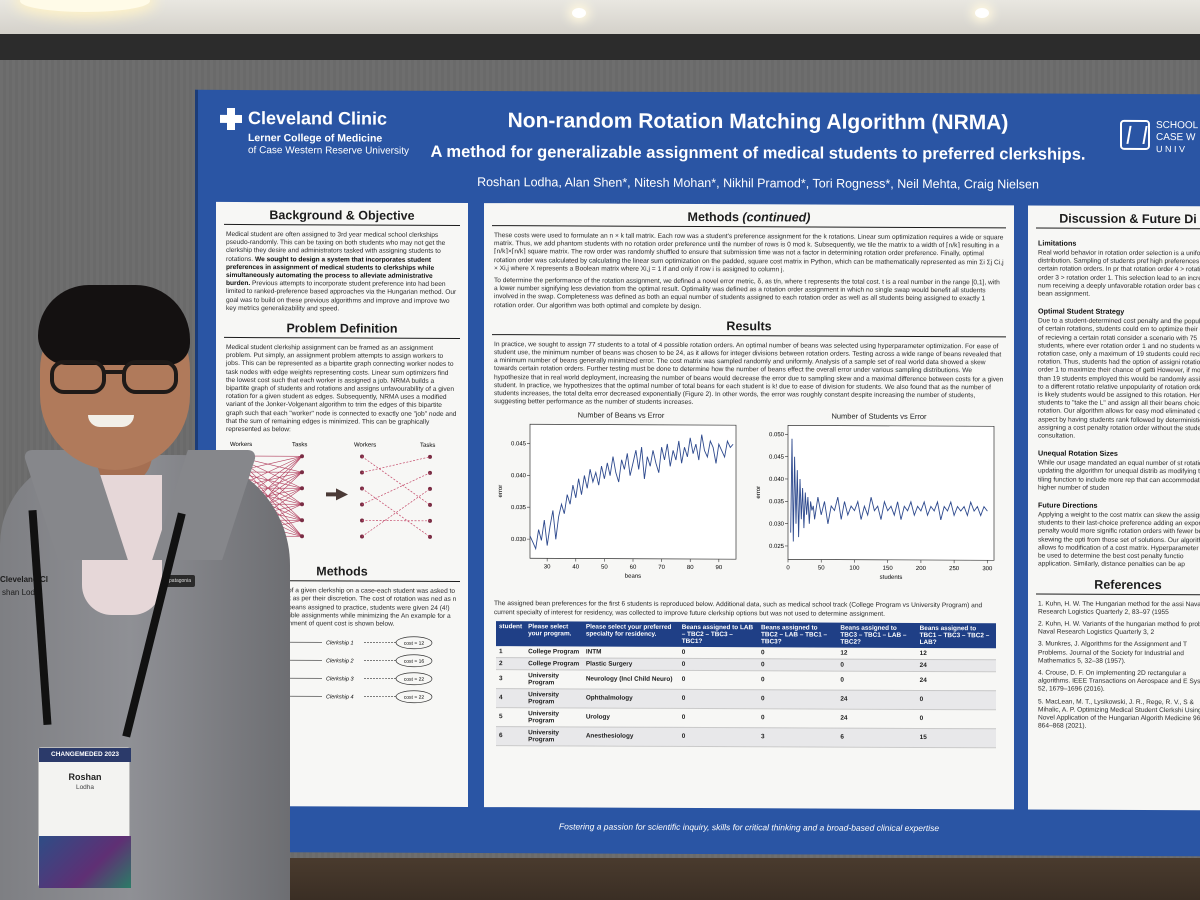  What do you see at coordinates (788, 569) in the screenshot?
I see `x-tick-label: 0` at bounding box center [788, 569].